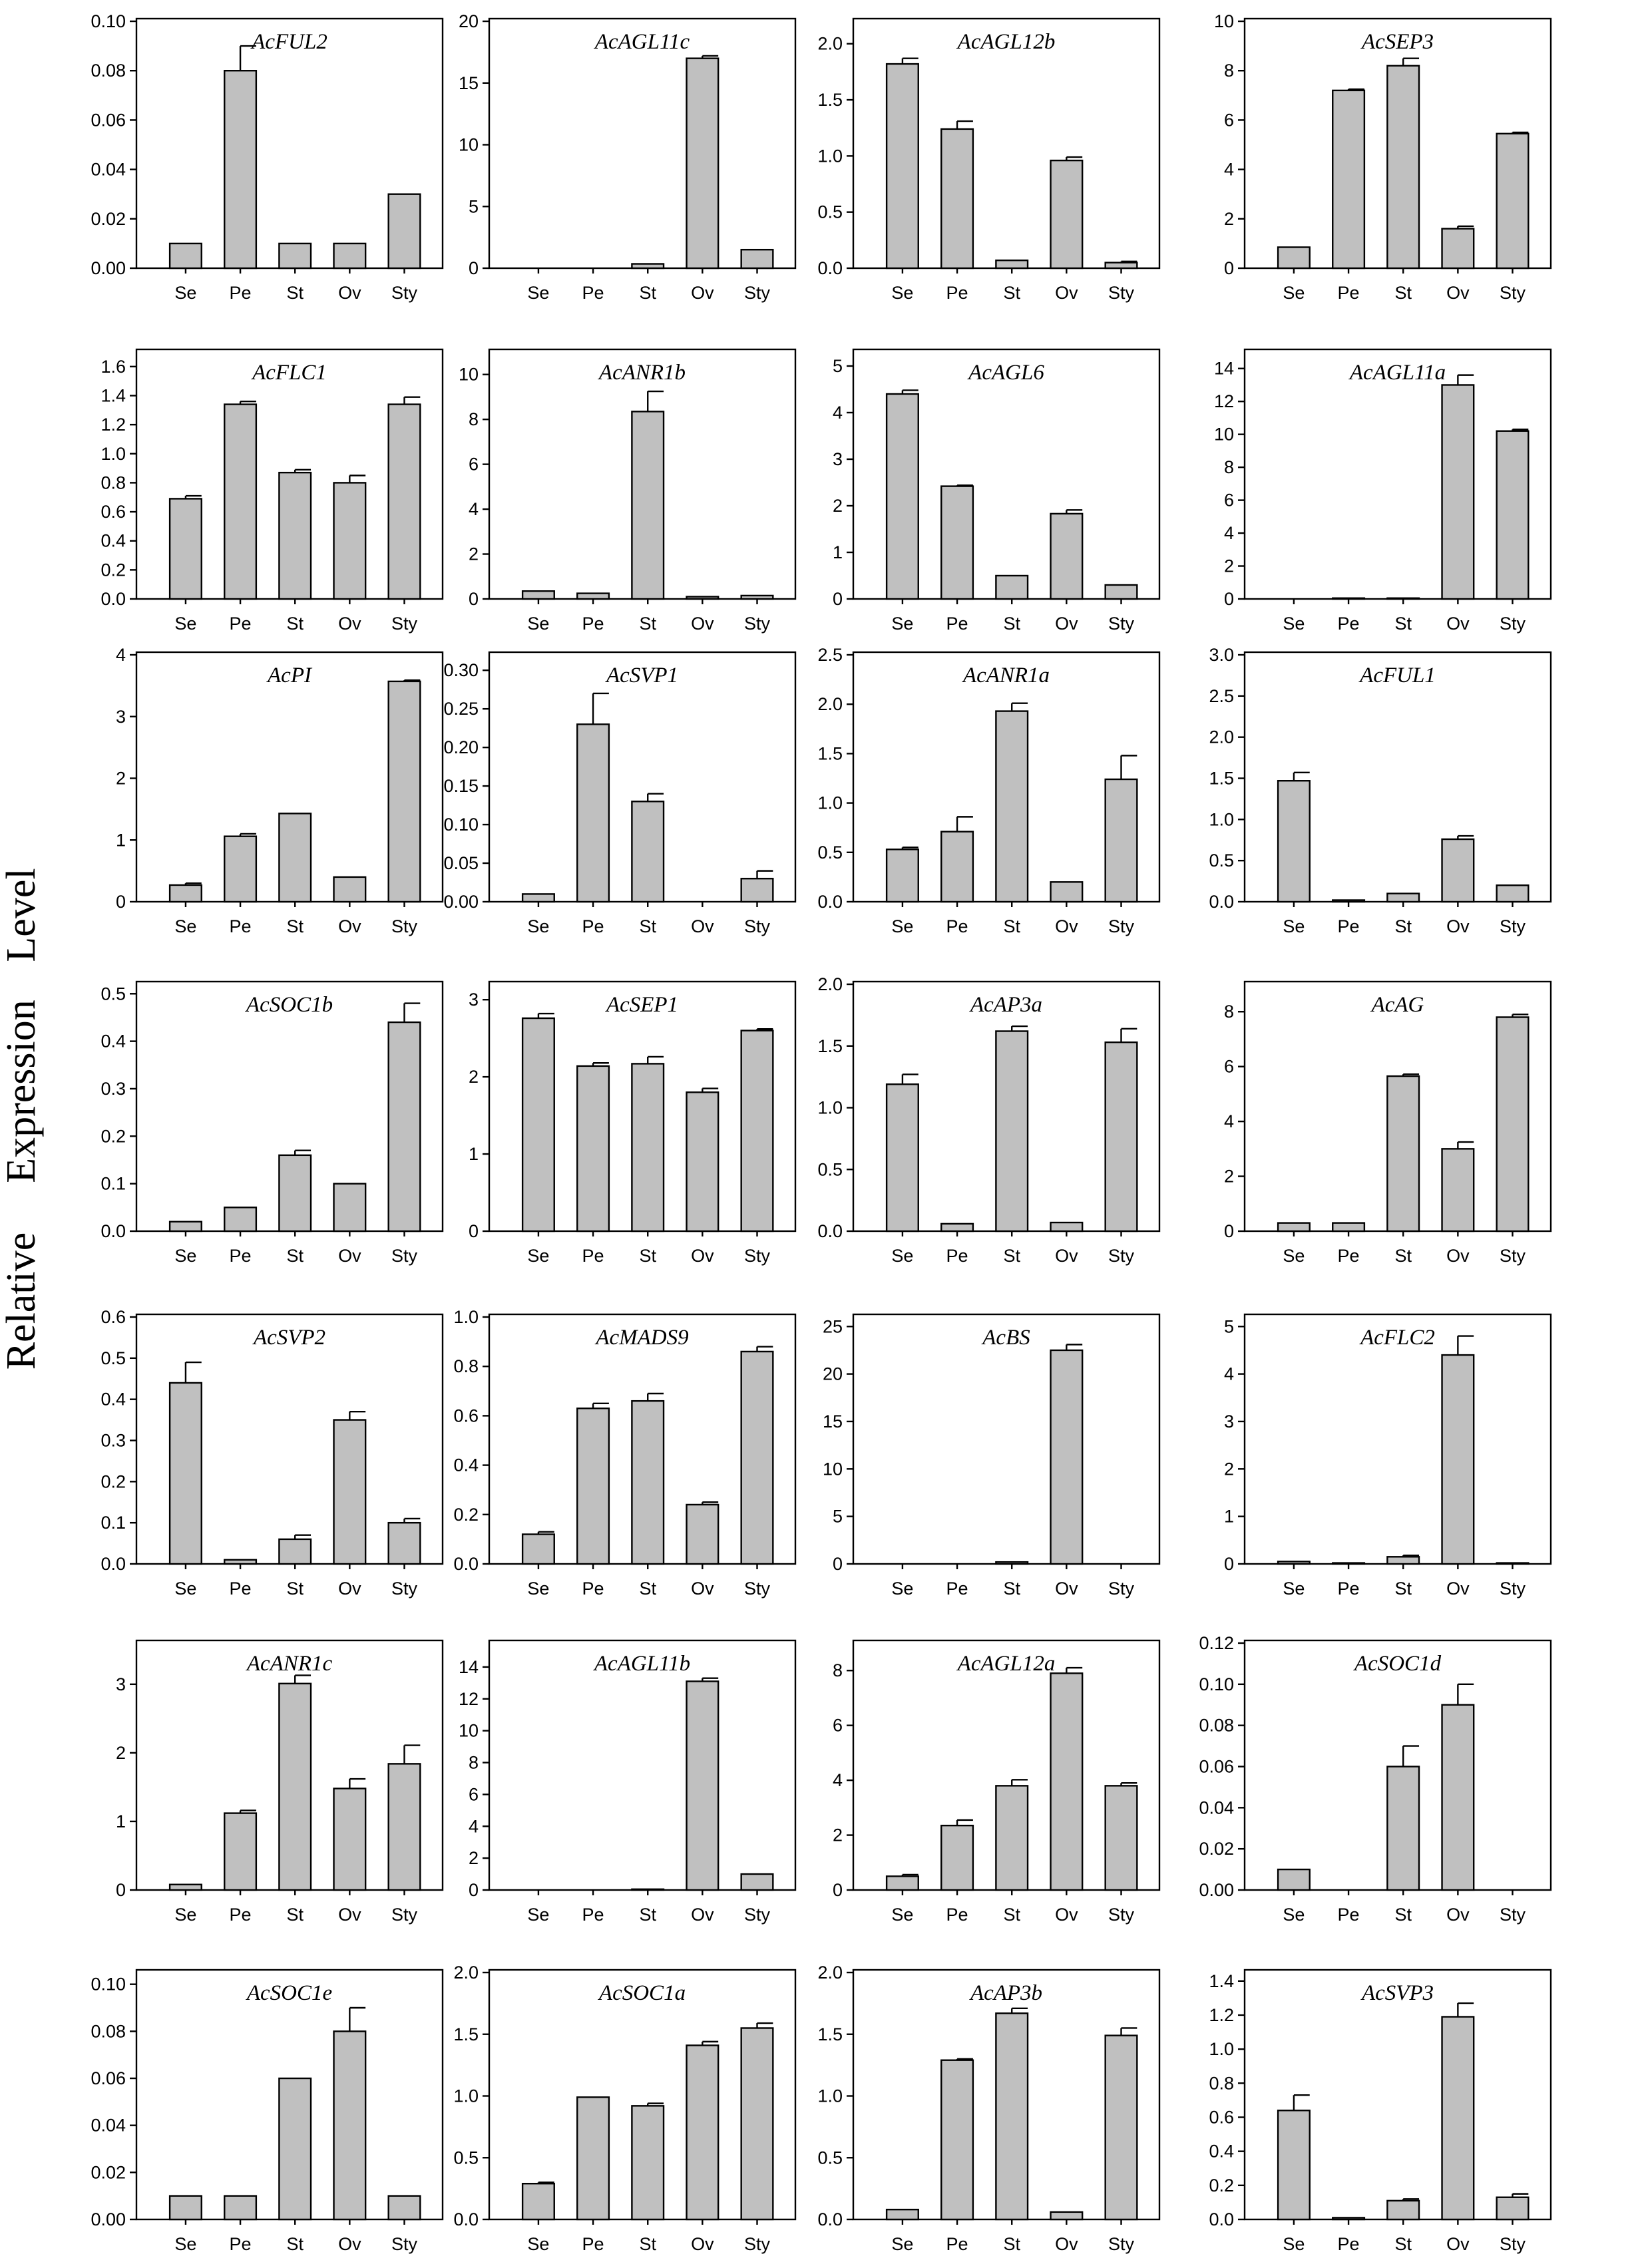 Image resolution: width=1638 pixels, height=2268 pixels. What do you see at coordinates (289, 373) in the screenshot?
I see `panel-title: AcFLC1` at bounding box center [289, 373].